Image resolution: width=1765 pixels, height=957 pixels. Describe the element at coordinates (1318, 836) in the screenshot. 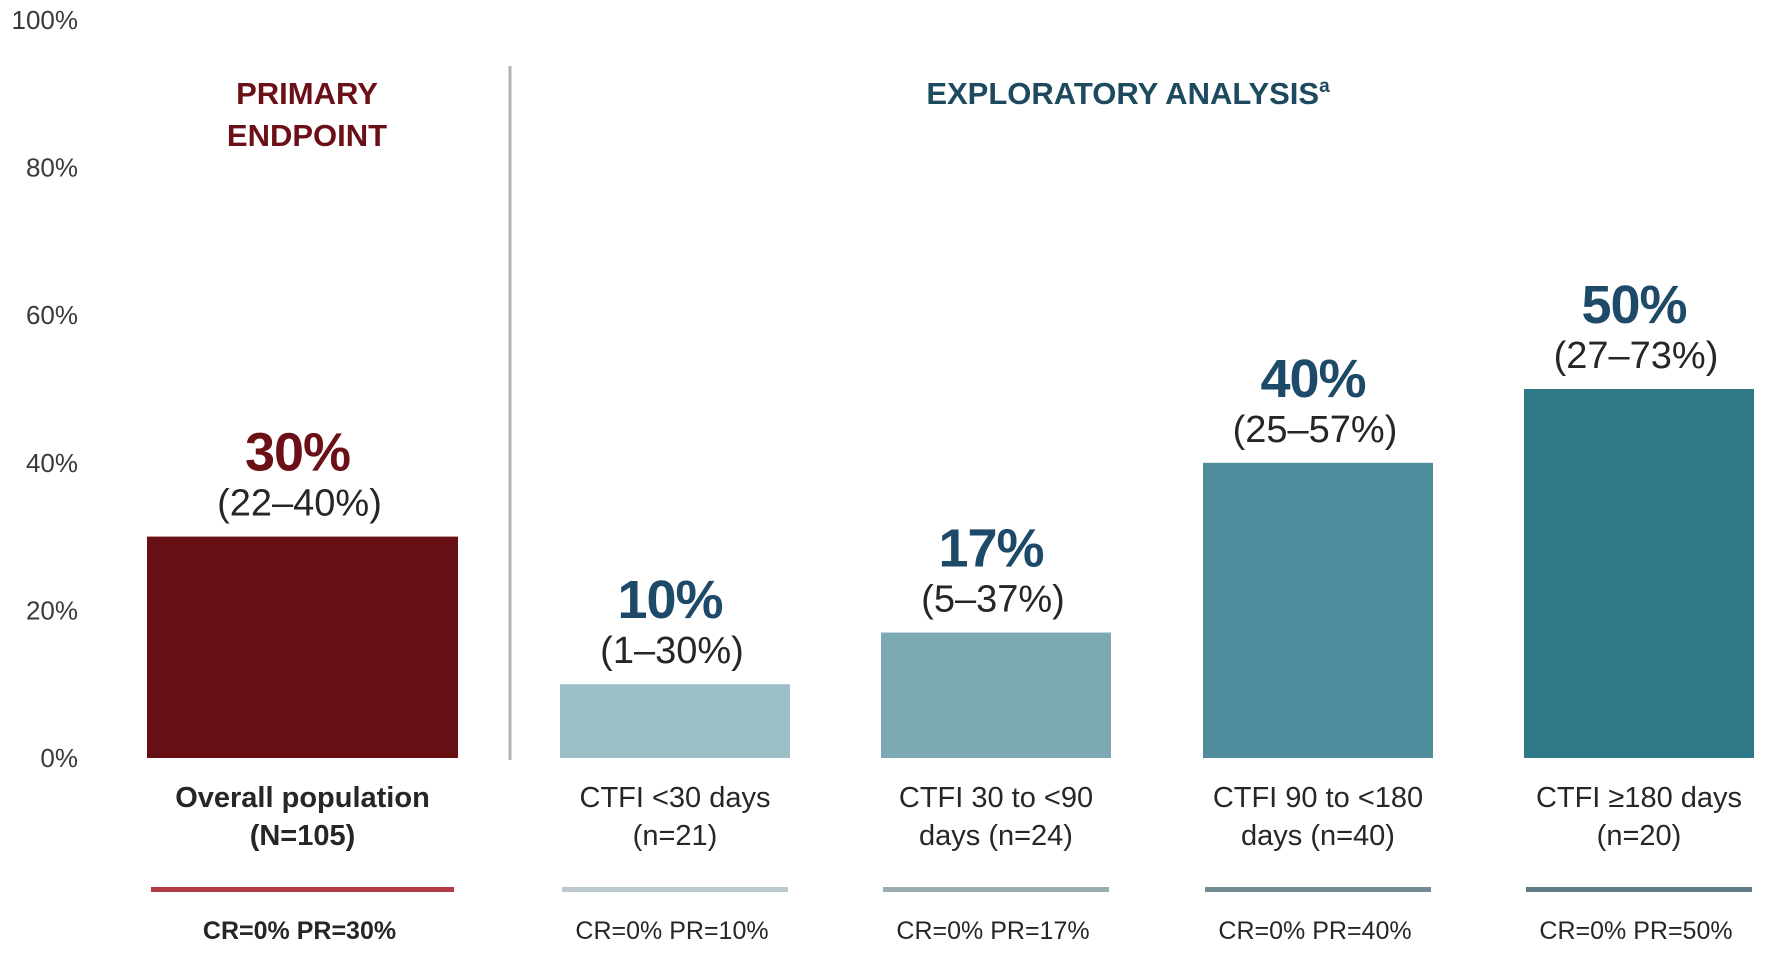

I see `category-label: days (n=40)` at that location.